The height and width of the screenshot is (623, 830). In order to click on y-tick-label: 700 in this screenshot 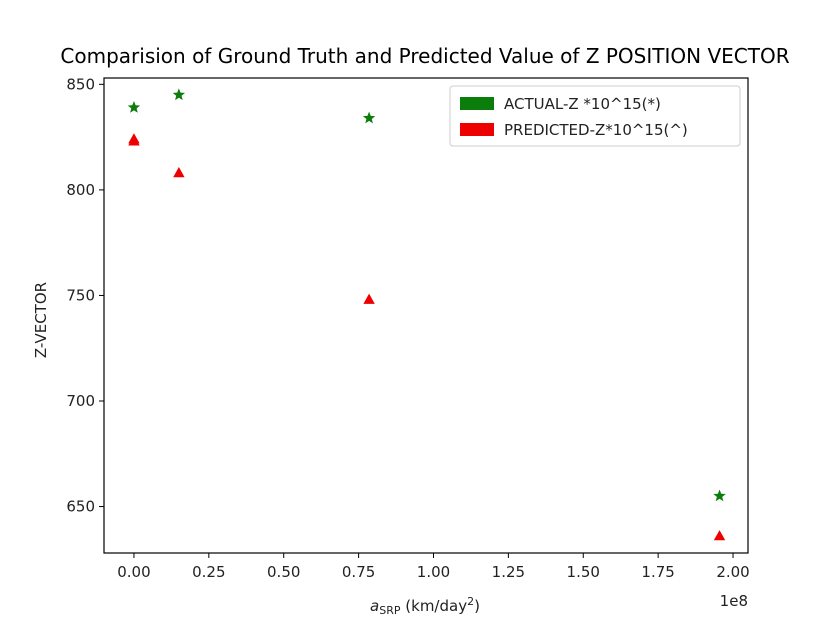, I will do `click(80, 401)`.